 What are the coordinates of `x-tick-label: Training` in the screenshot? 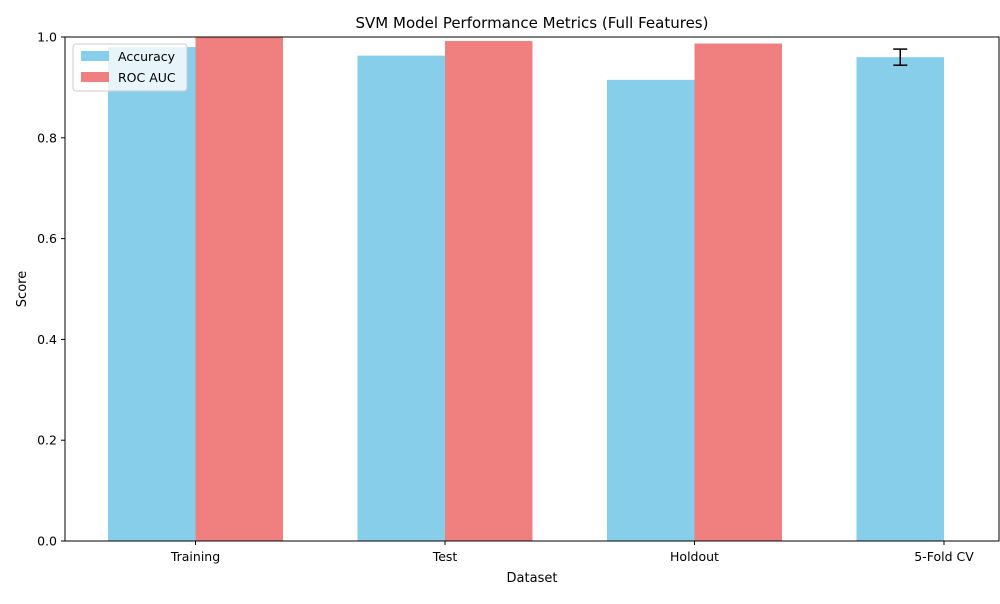 It's located at (195, 556).